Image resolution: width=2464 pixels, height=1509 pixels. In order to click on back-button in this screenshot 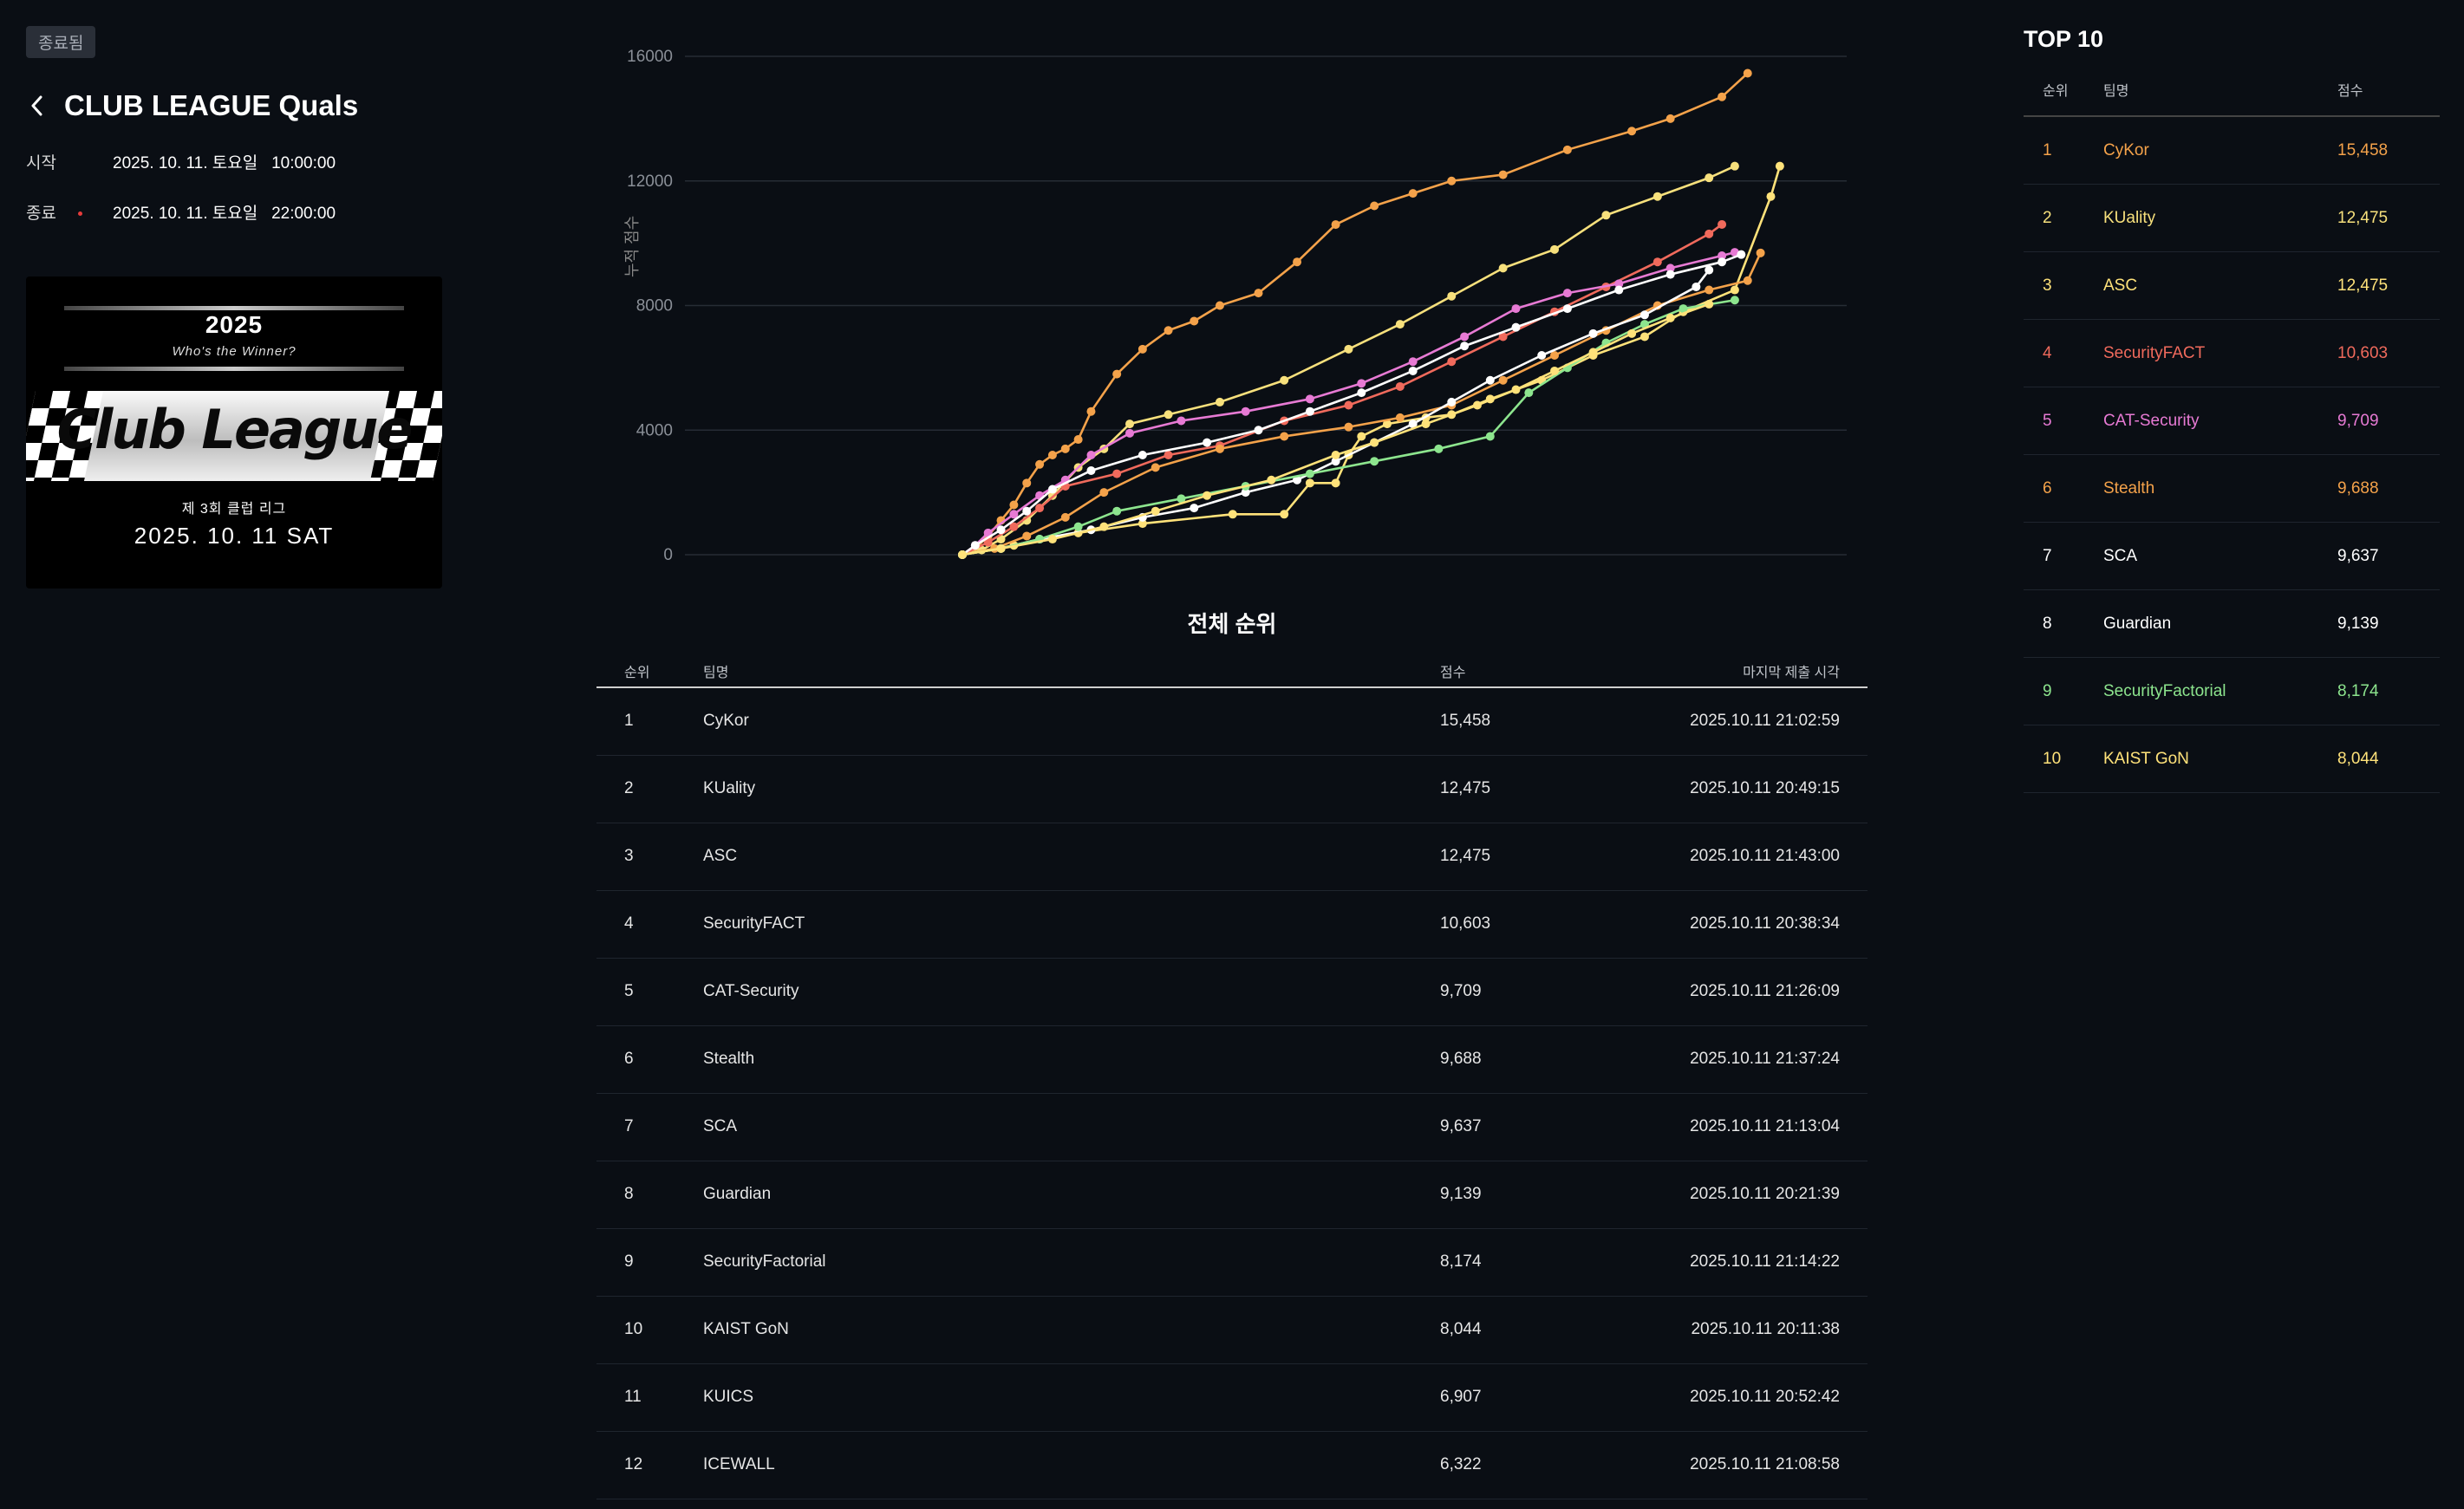, I will do `click(36, 105)`.